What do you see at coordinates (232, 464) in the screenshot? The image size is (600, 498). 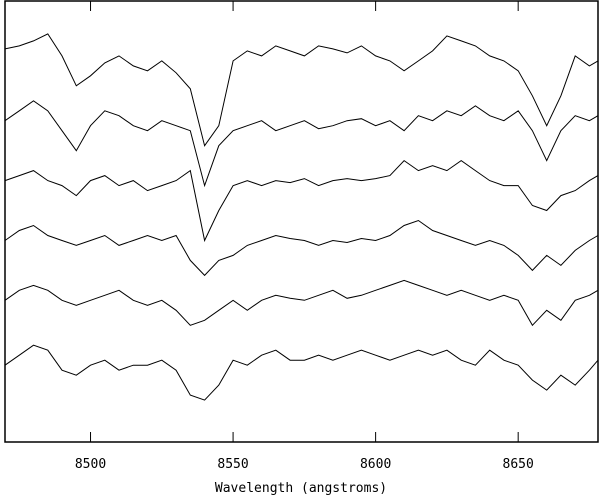 I see `x-tick-label: 8550` at bounding box center [232, 464].